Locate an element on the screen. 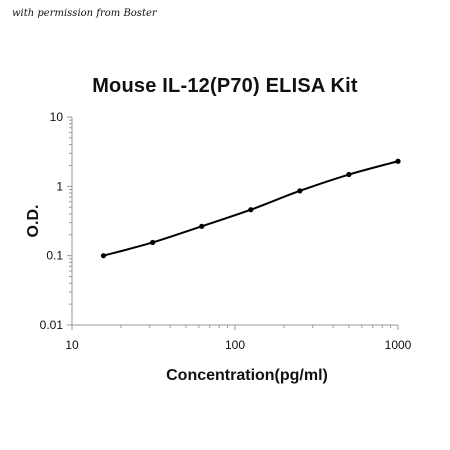 The width and height of the screenshot is (450, 450). x-tick-label: 1000 is located at coordinates (398, 345).